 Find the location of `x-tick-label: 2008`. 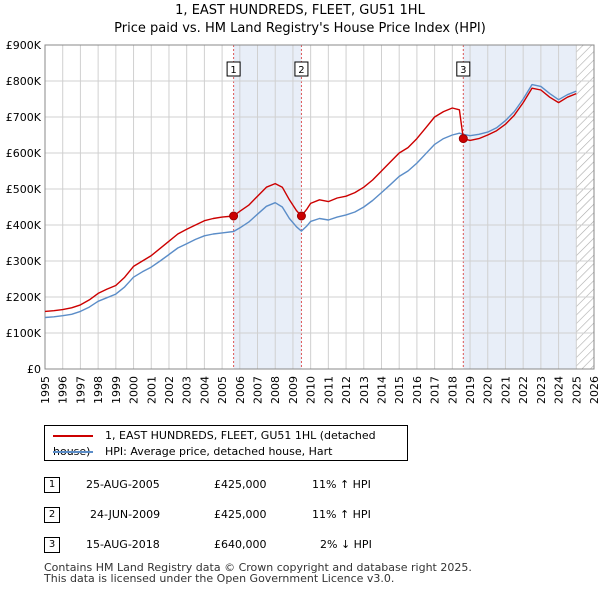

x-tick-label: 2008 is located at coordinates (275, 390).